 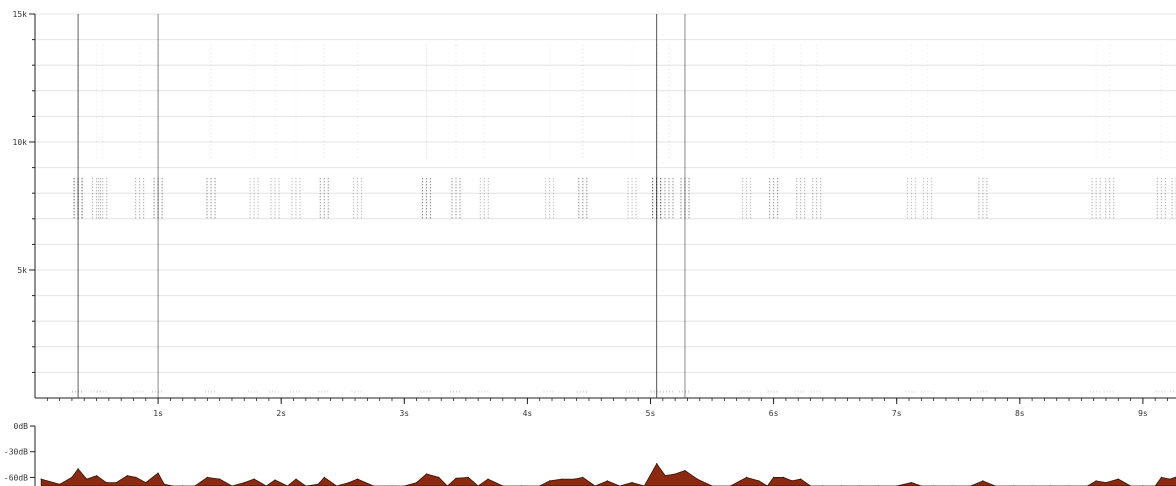 I want to click on waveform-marks, so click(x=608, y=474).